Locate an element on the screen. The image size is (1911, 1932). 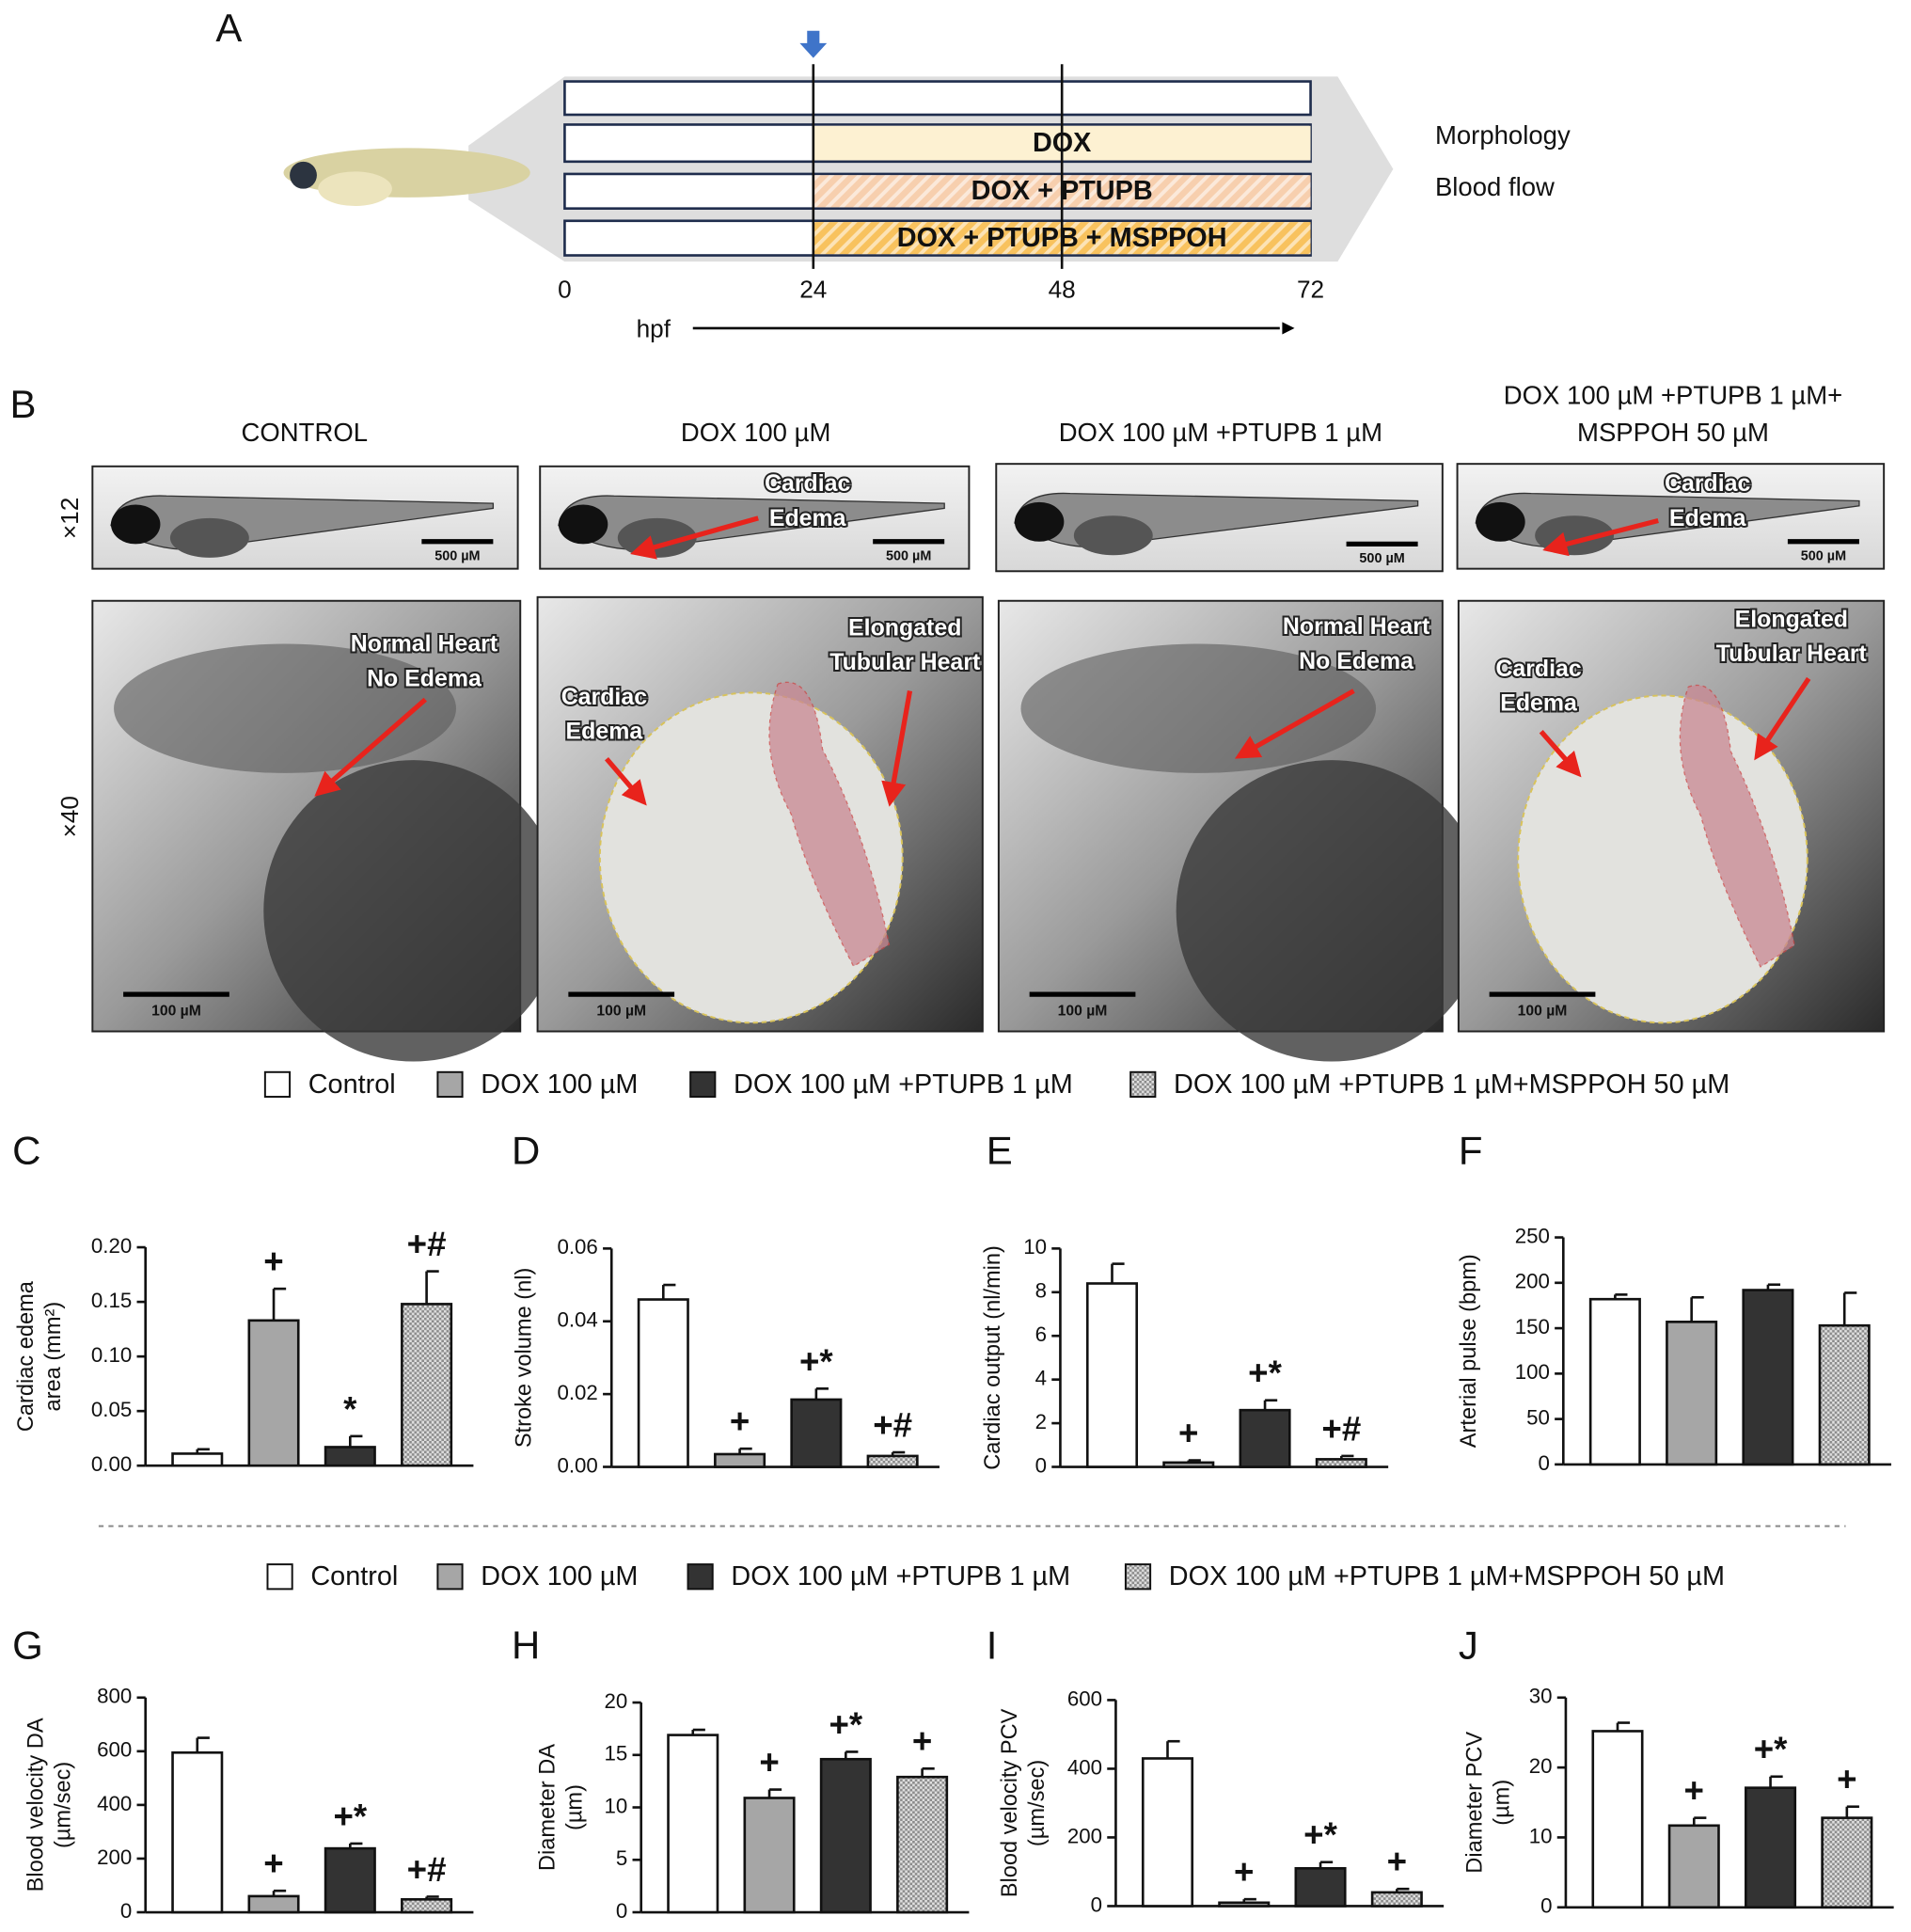
y-tick-label: 8 is located at coordinates (1041, 1291).